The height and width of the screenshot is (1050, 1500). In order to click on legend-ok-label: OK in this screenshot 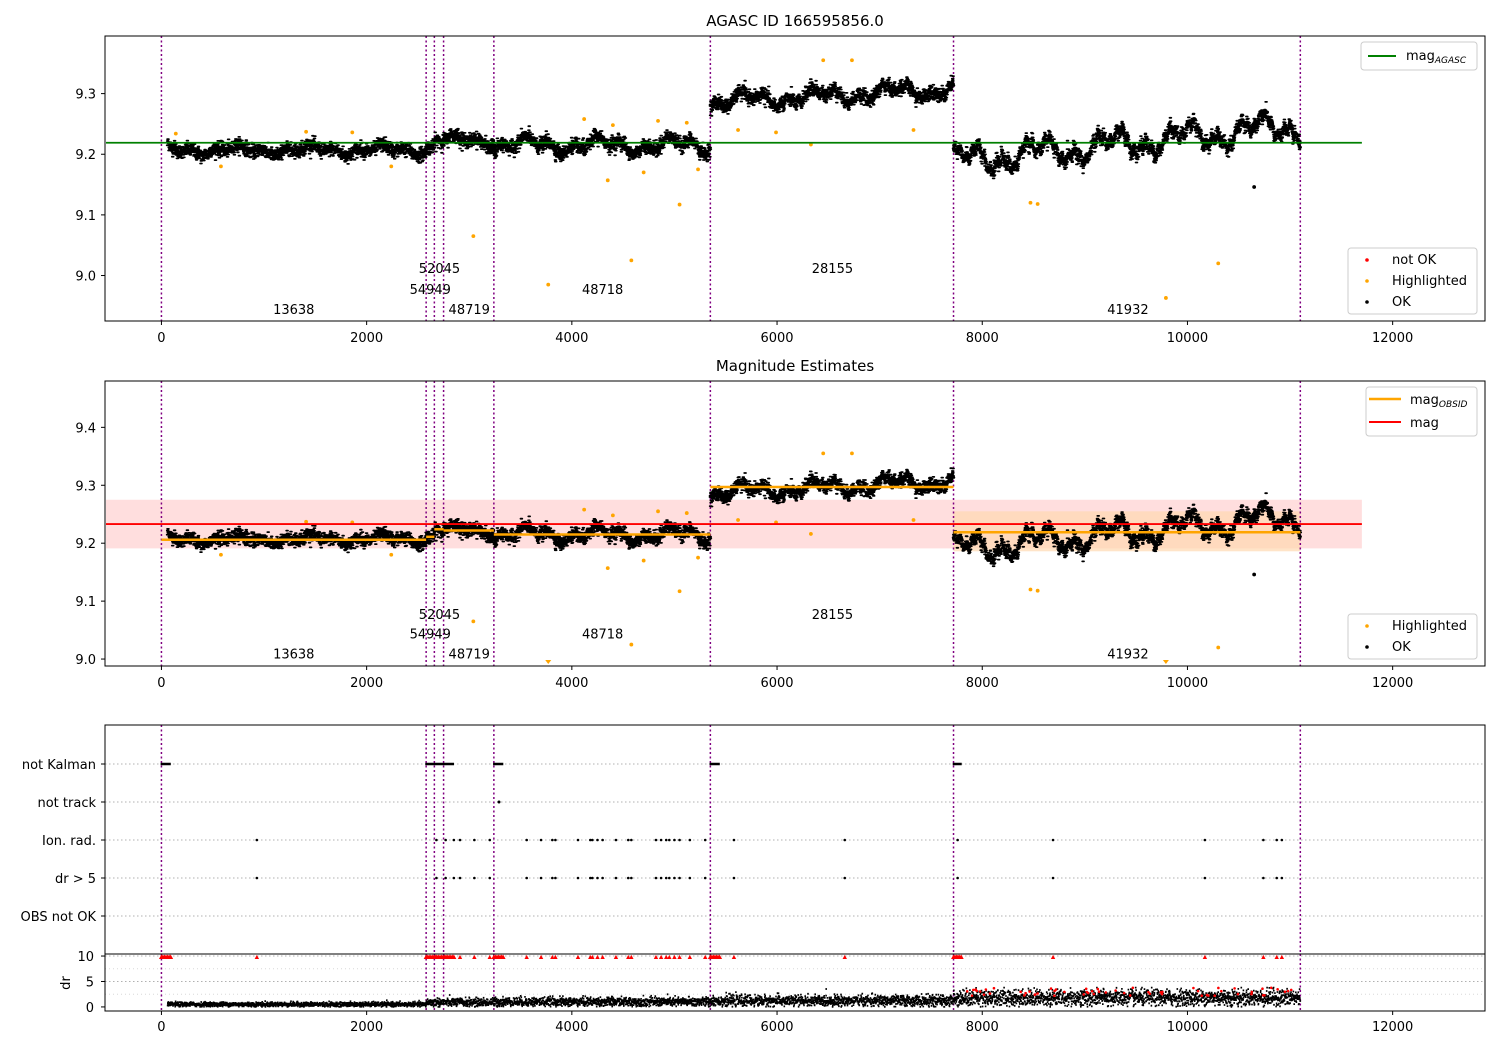, I will do `click(1401, 302)`.